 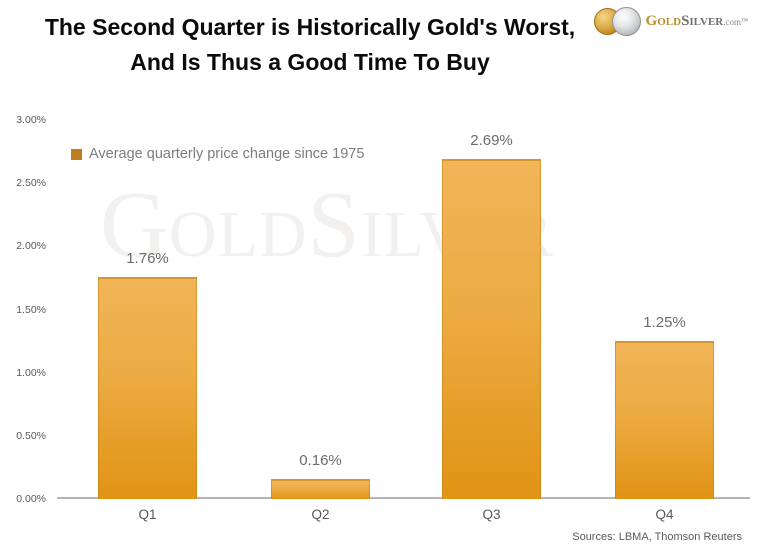 I want to click on y-axis-tick-200: 2.00%, so click(x=31, y=246).